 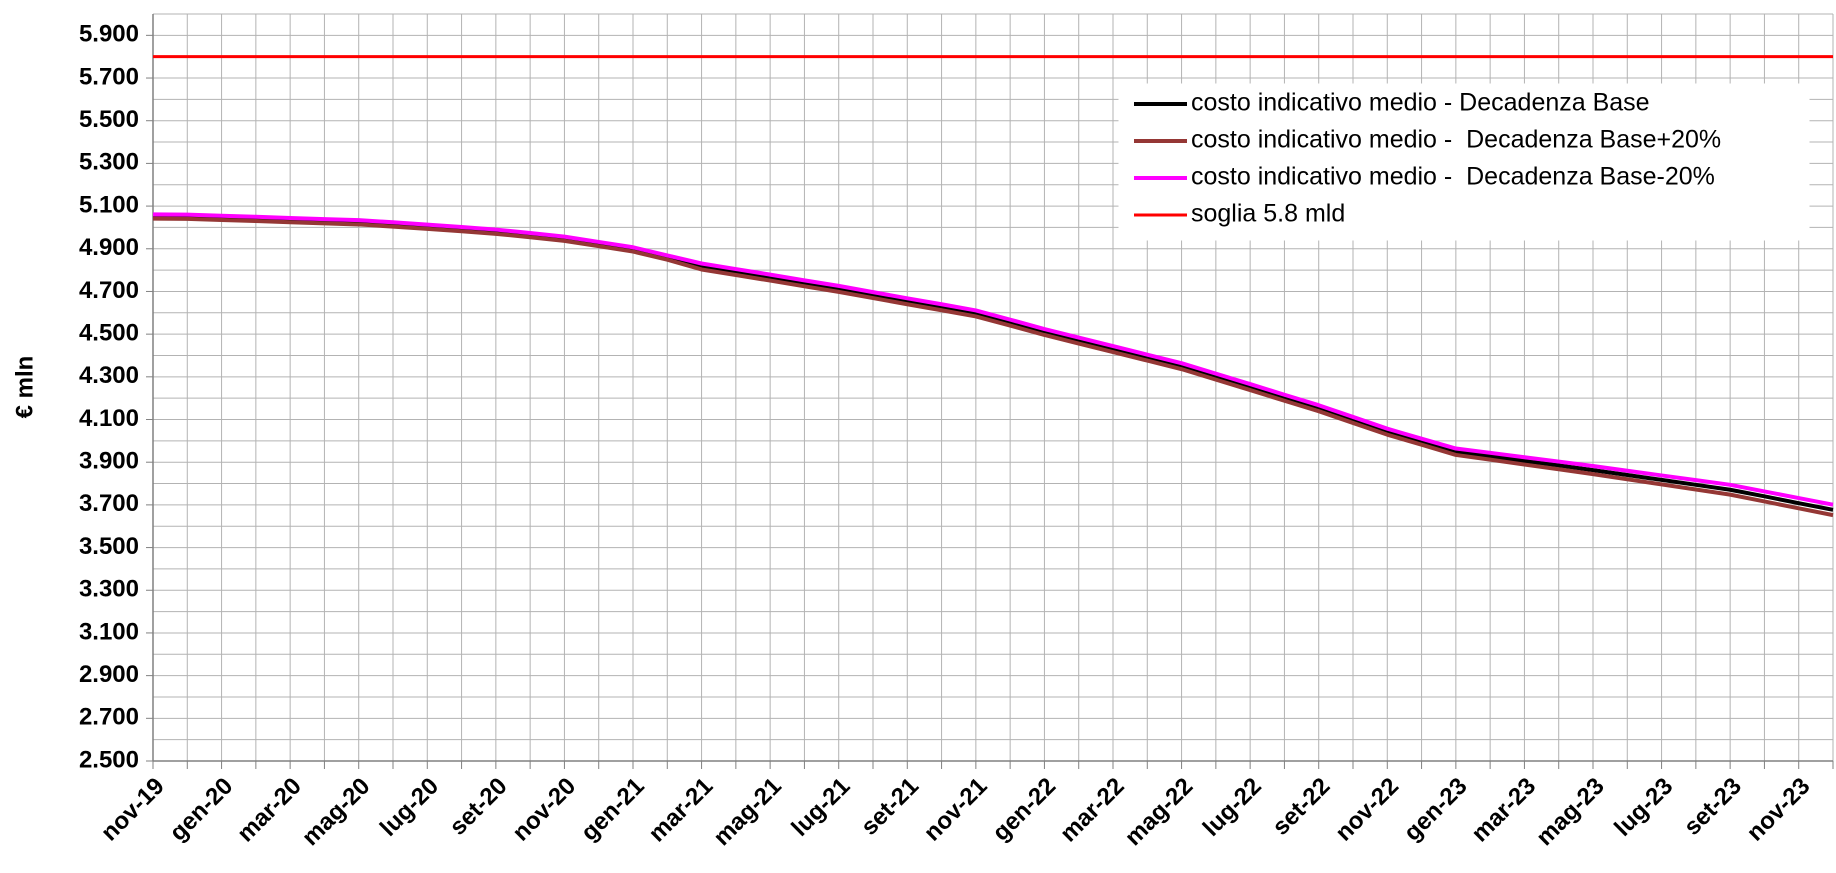 What do you see at coordinates (109, 76) in the screenshot?
I see `y-tick-label: 5.700` at bounding box center [109, 76].